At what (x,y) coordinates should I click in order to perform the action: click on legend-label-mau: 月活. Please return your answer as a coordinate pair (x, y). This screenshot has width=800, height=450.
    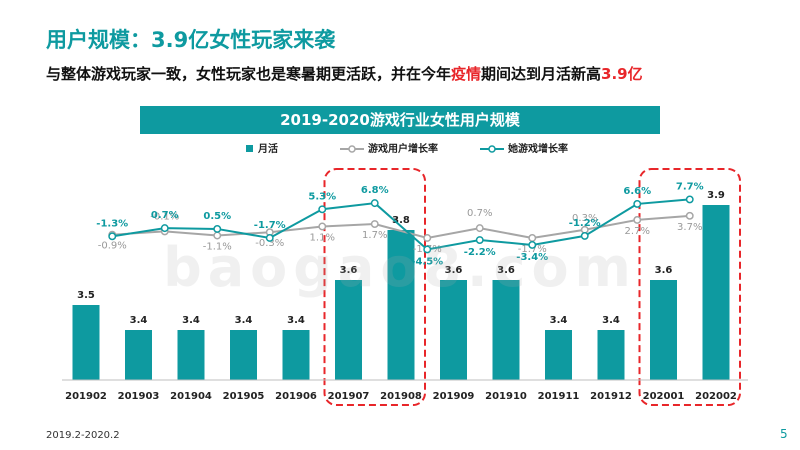
    Looking at the image, I should click on (267, 148).